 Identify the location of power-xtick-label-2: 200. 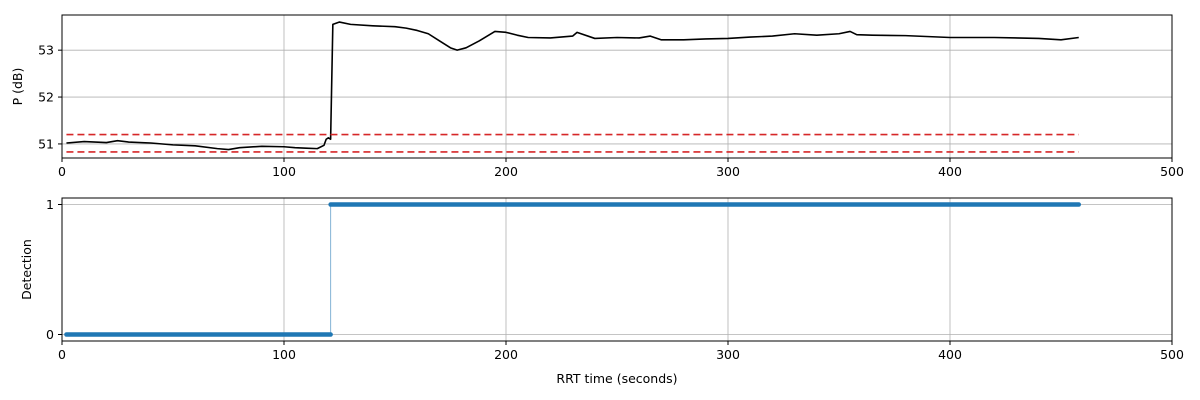
(506, 171).